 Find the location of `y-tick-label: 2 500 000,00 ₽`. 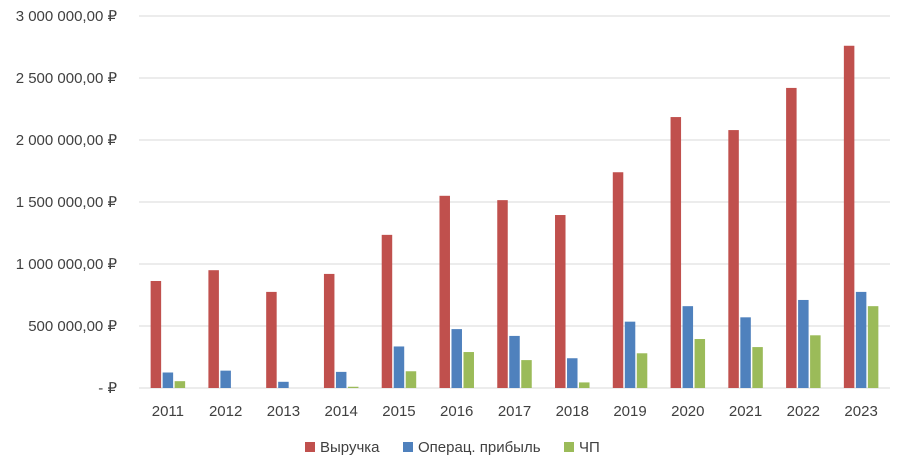

y-tick-label: 2 500 000,00 ₽ is located at coordinates (67, 78).